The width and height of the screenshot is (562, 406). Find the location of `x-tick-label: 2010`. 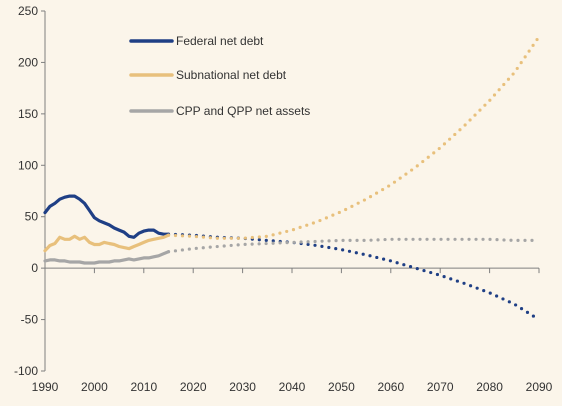

x-tick-label: 2010 is located at coordinates (143, 387).